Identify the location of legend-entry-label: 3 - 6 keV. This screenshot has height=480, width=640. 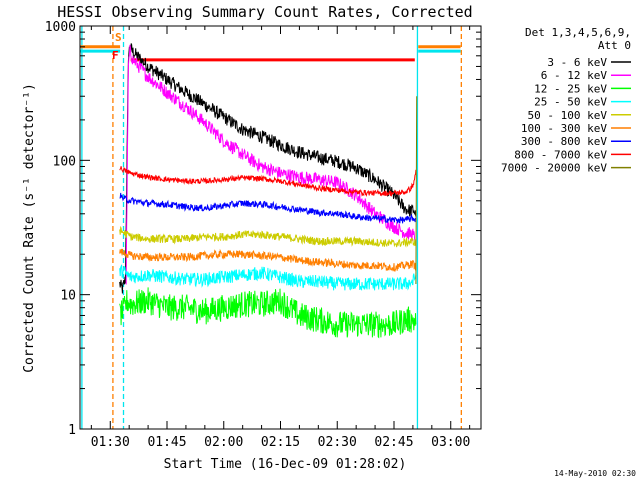
(577, 62).